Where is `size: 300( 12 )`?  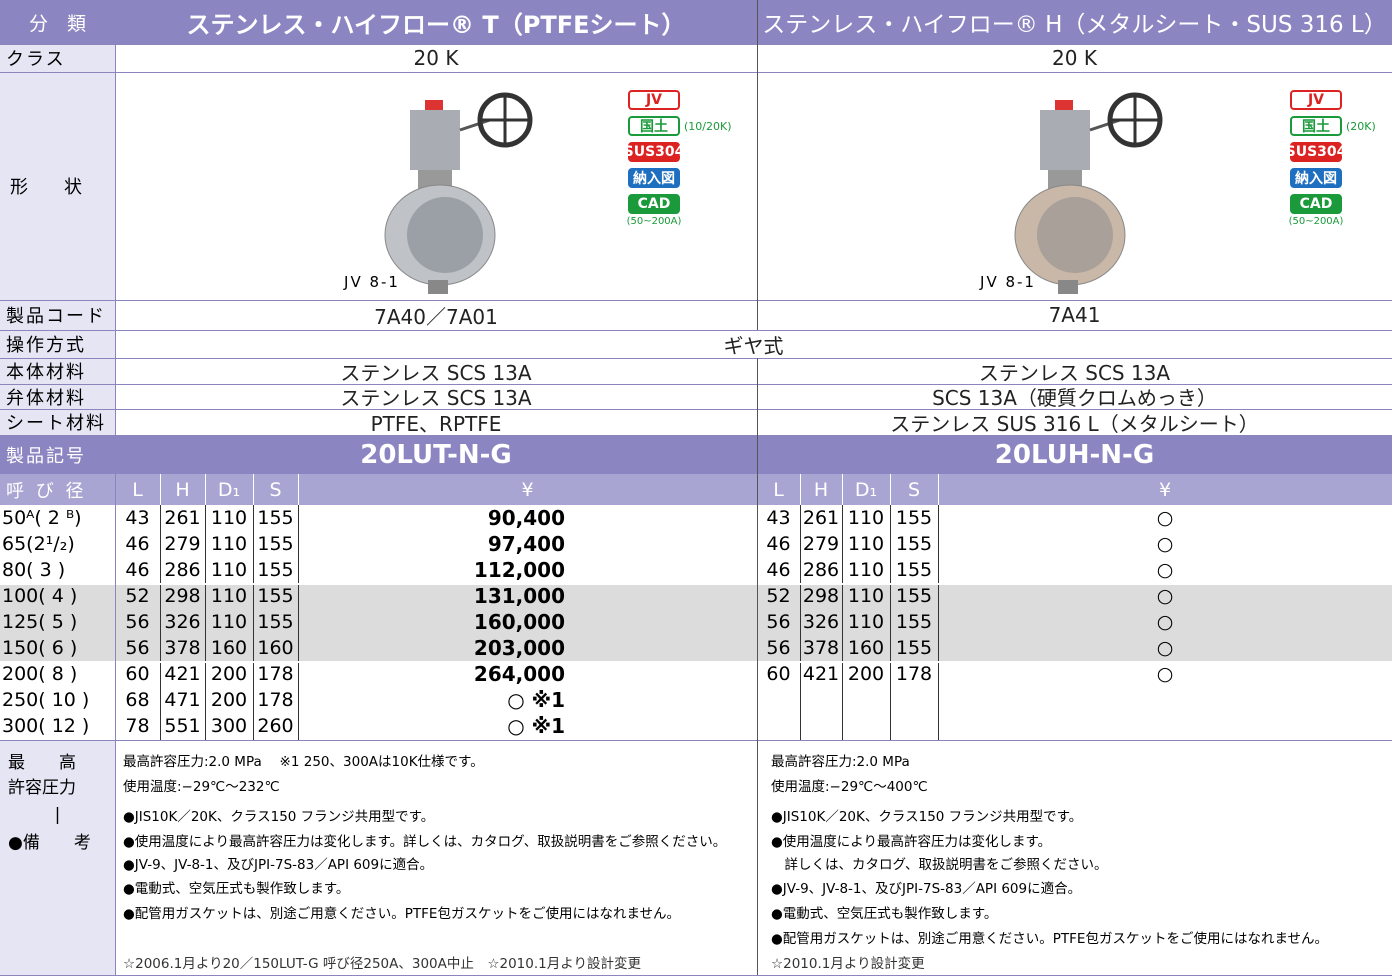 size: 300( 12 ) is located at coordinates (46, 726).